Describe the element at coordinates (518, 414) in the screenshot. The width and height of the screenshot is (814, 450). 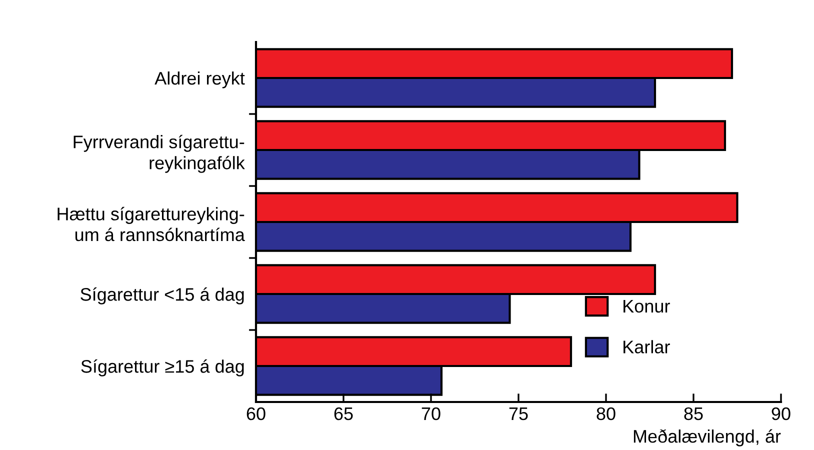
I see `x-tick-label: 75` at that location.